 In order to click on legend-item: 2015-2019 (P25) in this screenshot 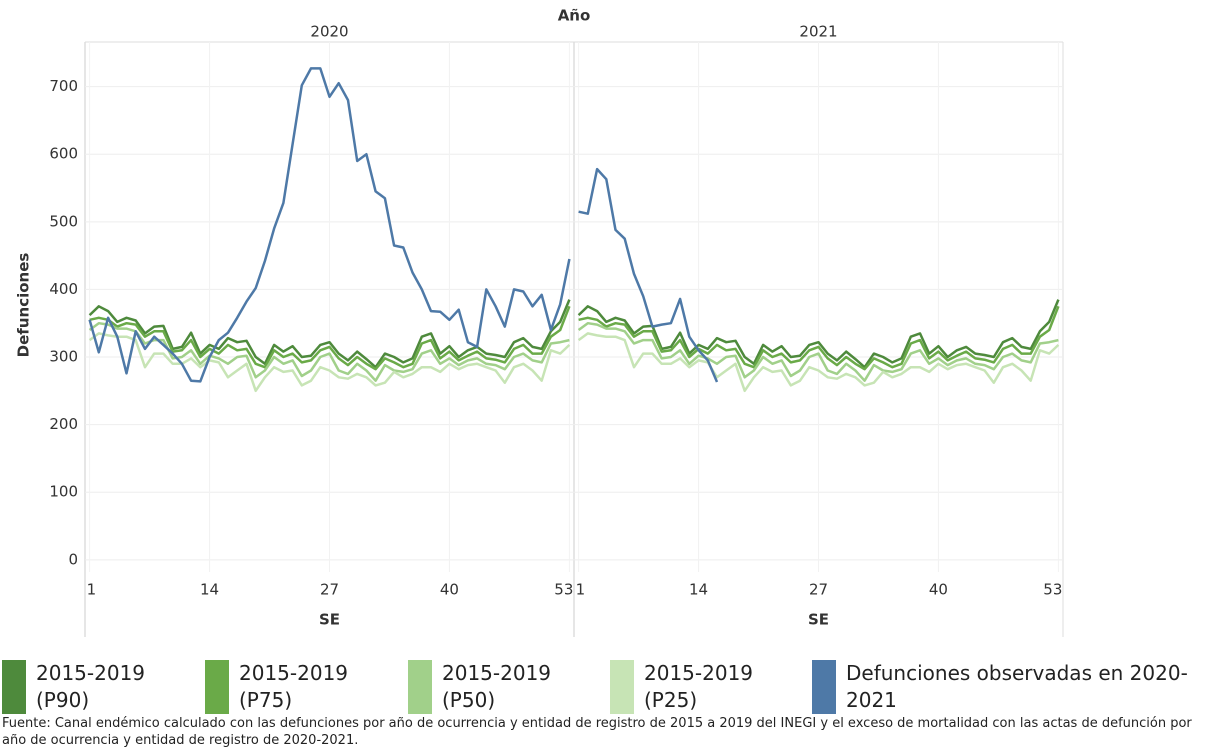, I will do `click(705, 687)`.